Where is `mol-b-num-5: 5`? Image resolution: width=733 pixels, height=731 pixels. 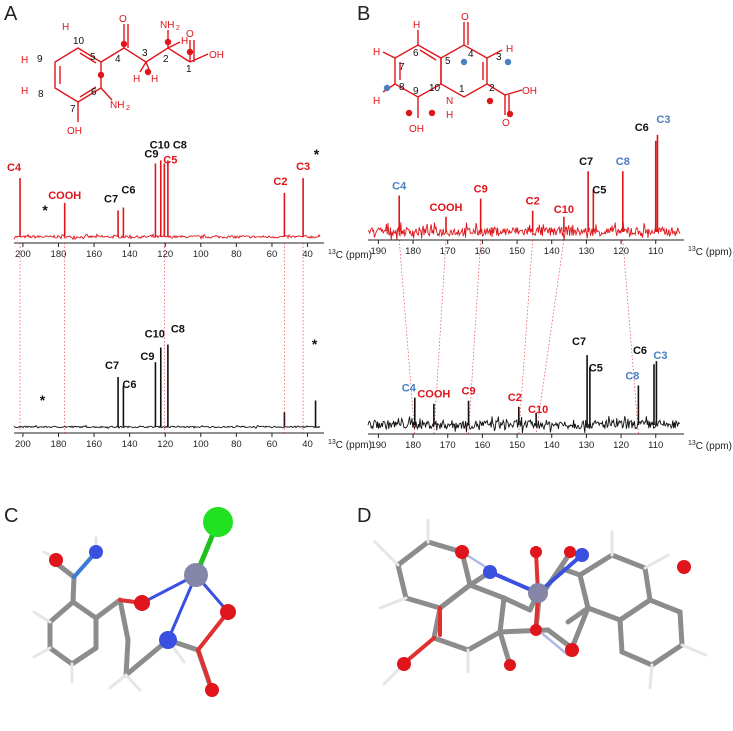
mol-b-num-5: 5 is located at coordinates (448, 61).